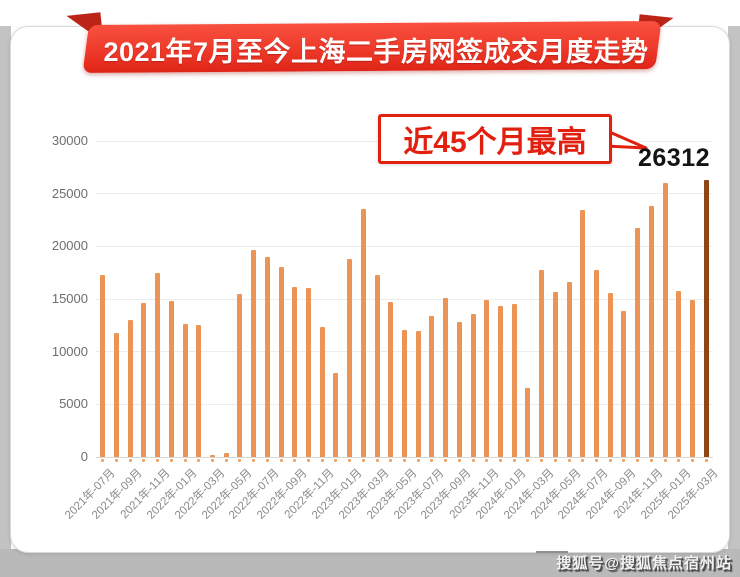  Describe the element at coordinates (495, 142) in the screenshot. I see `peak-annotation-label: 近45个月最高` at that location.